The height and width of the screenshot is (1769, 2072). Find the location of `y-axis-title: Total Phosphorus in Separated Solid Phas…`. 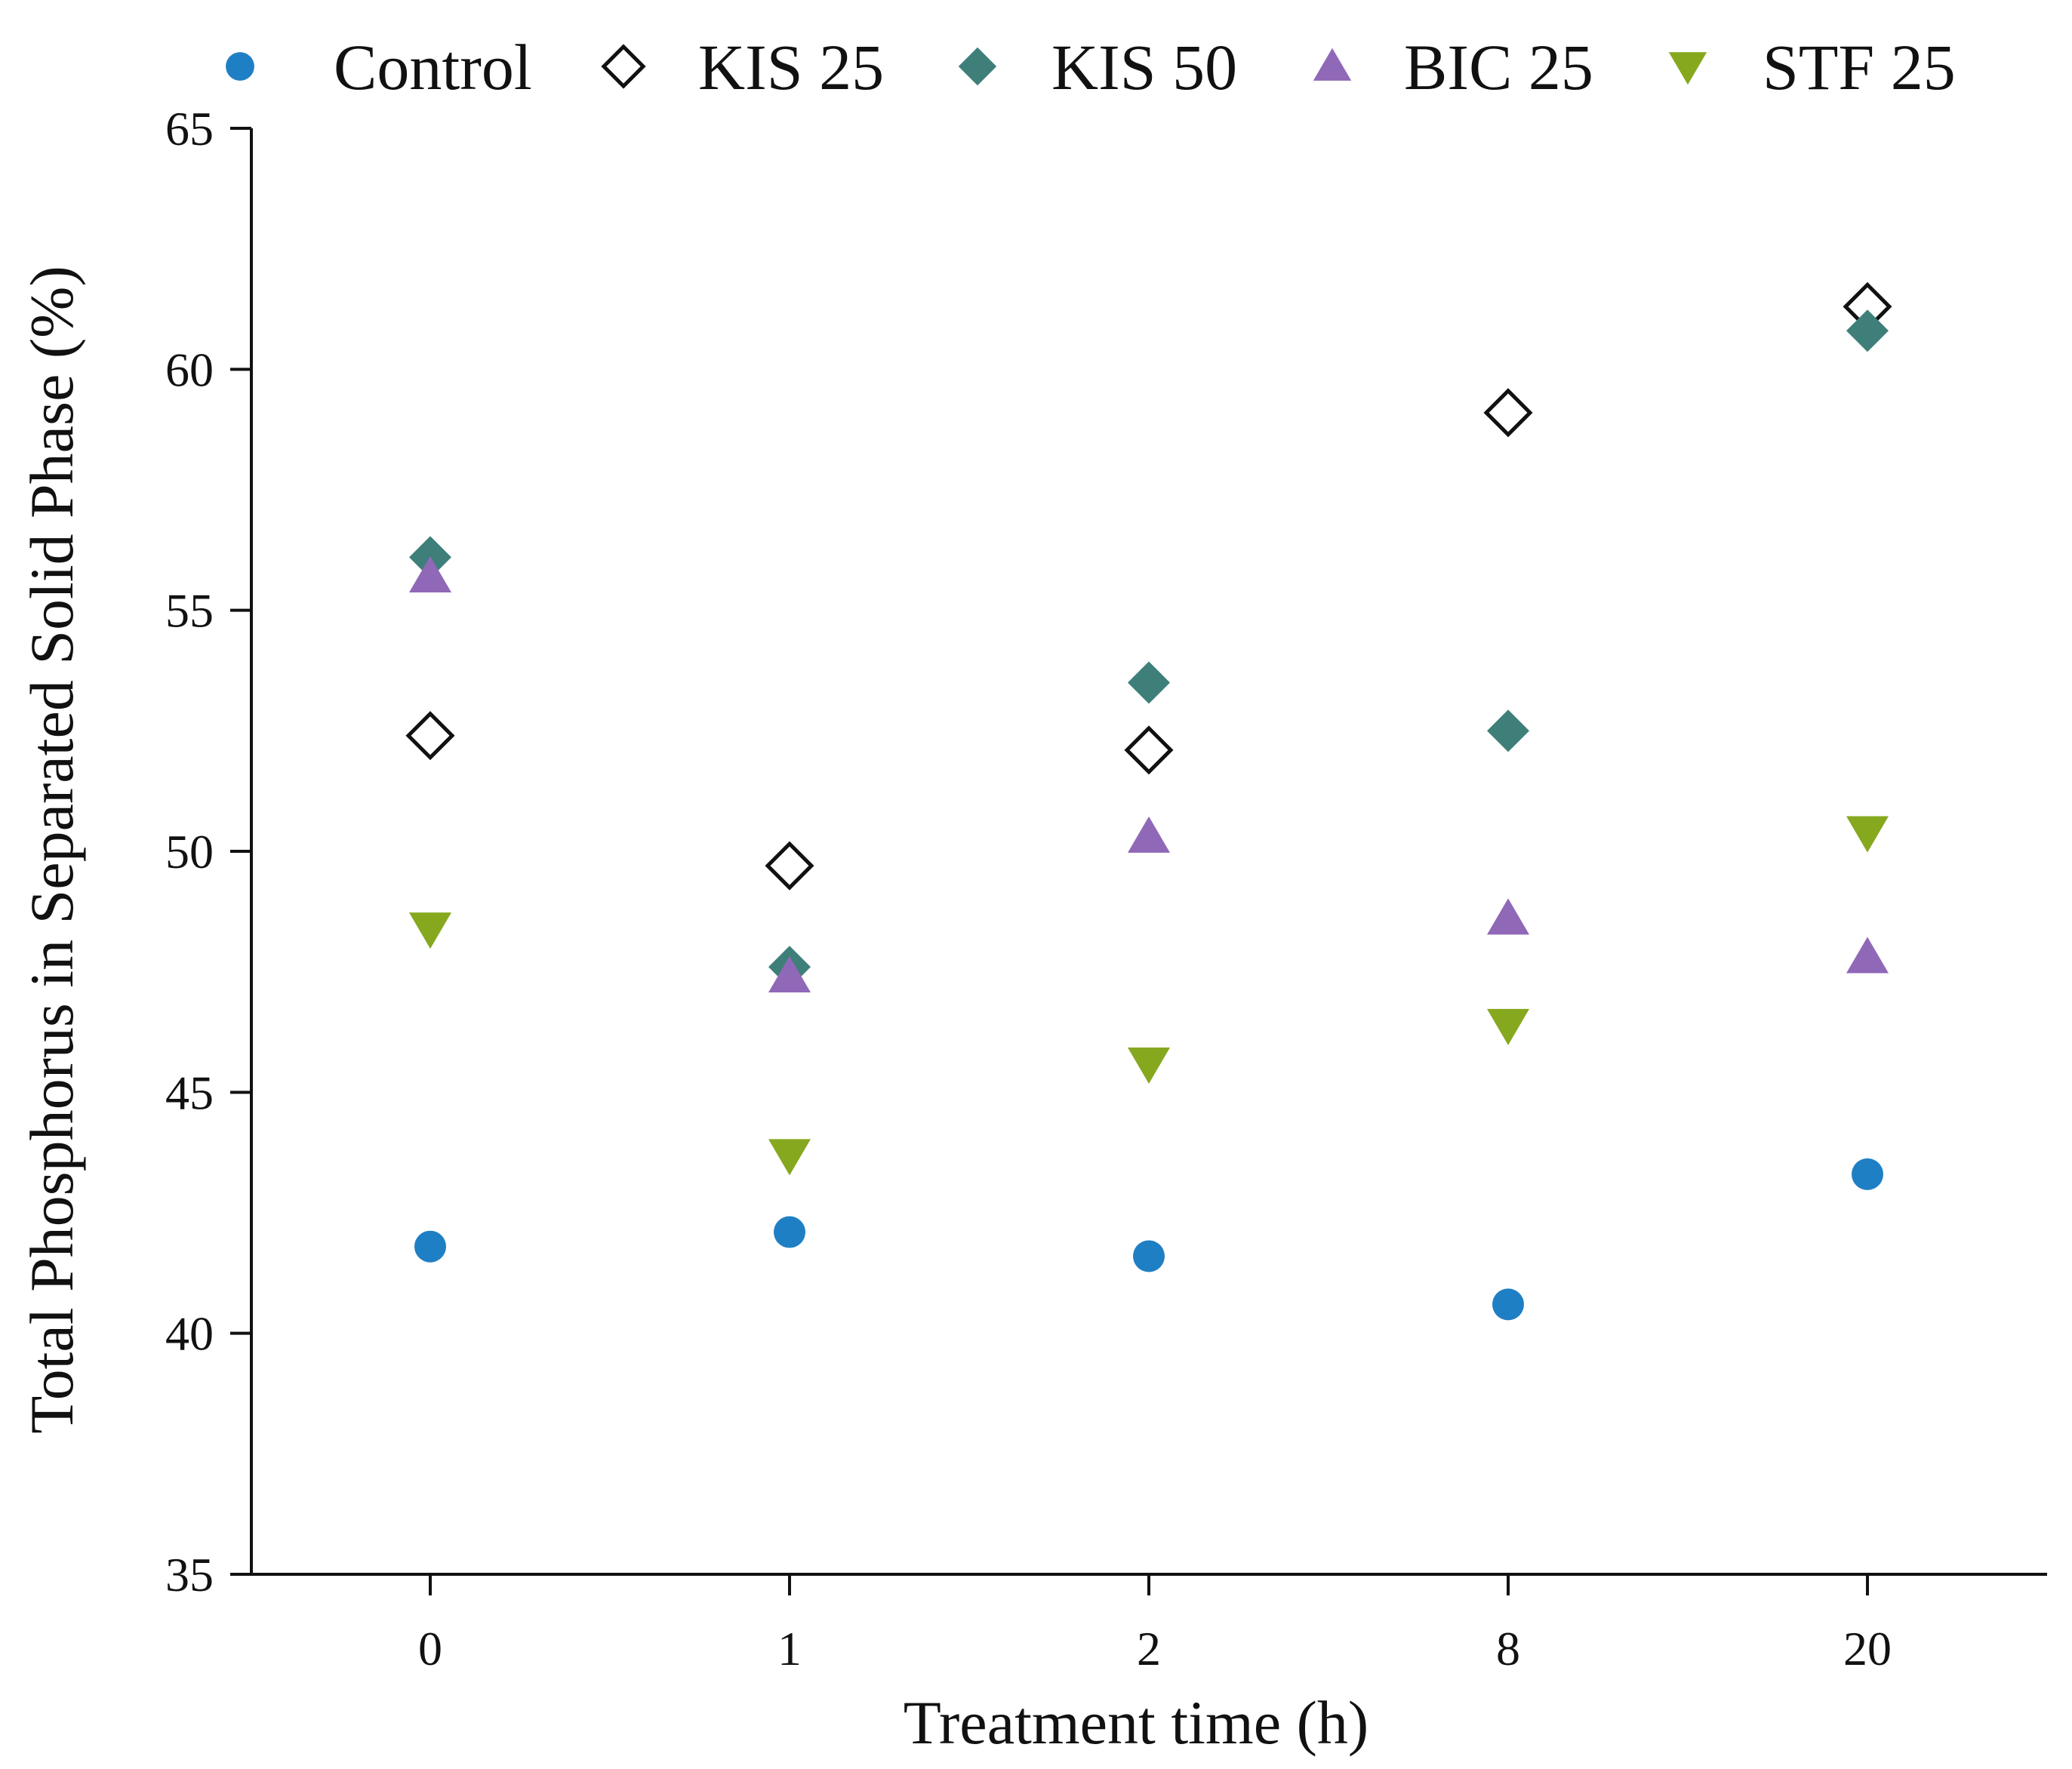

y-axis-title: Total Phosphorus in Separated Solid Phas… is located at coordinates (51, 850).